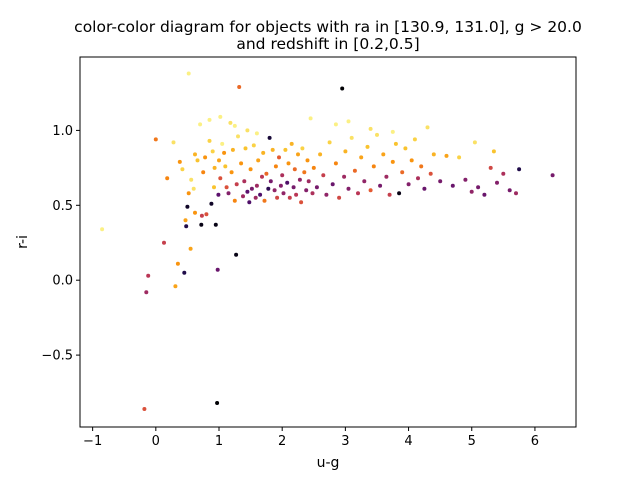 The image size is (640, 480). What do you see at coordinates (535, 441) in the screenshot?
I see `x-tick-label: 6` at bounding box center [535, 441].